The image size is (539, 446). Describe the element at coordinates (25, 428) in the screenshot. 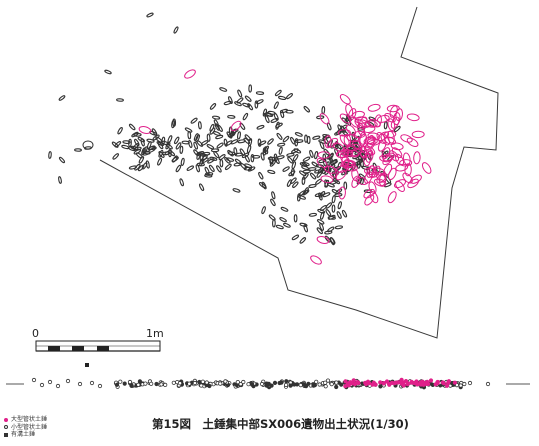

I see `legend-item: 小型管状土錘` at that location.